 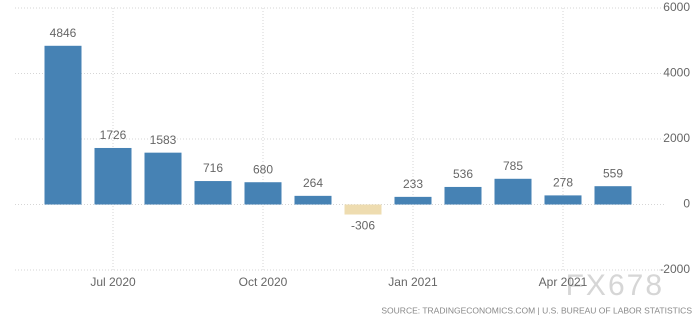 What do you see at coordinates (363, 226) in the screenshot?
I see `value-label: -306` at bounding box center [363, 226].